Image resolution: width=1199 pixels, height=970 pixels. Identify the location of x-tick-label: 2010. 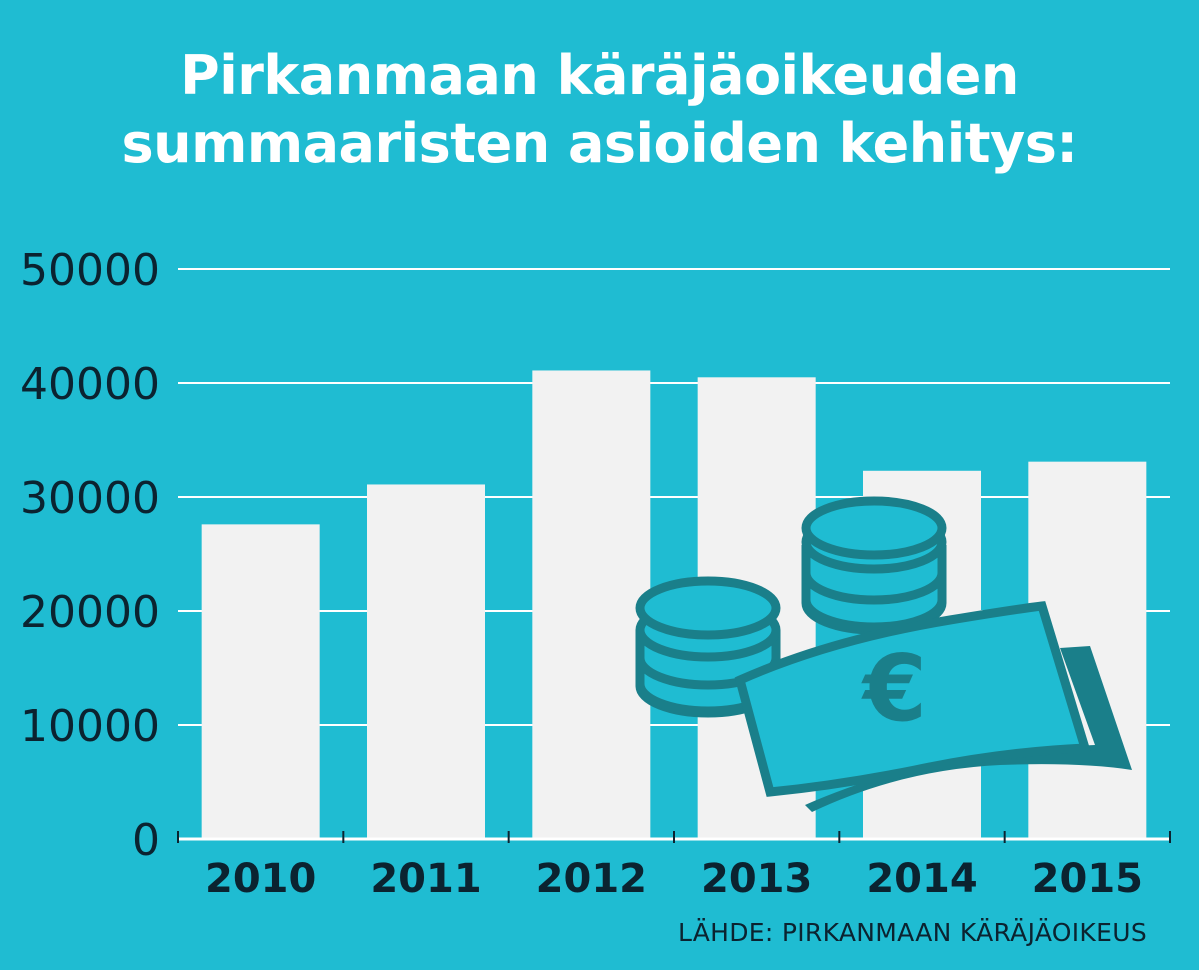
(260, 879).